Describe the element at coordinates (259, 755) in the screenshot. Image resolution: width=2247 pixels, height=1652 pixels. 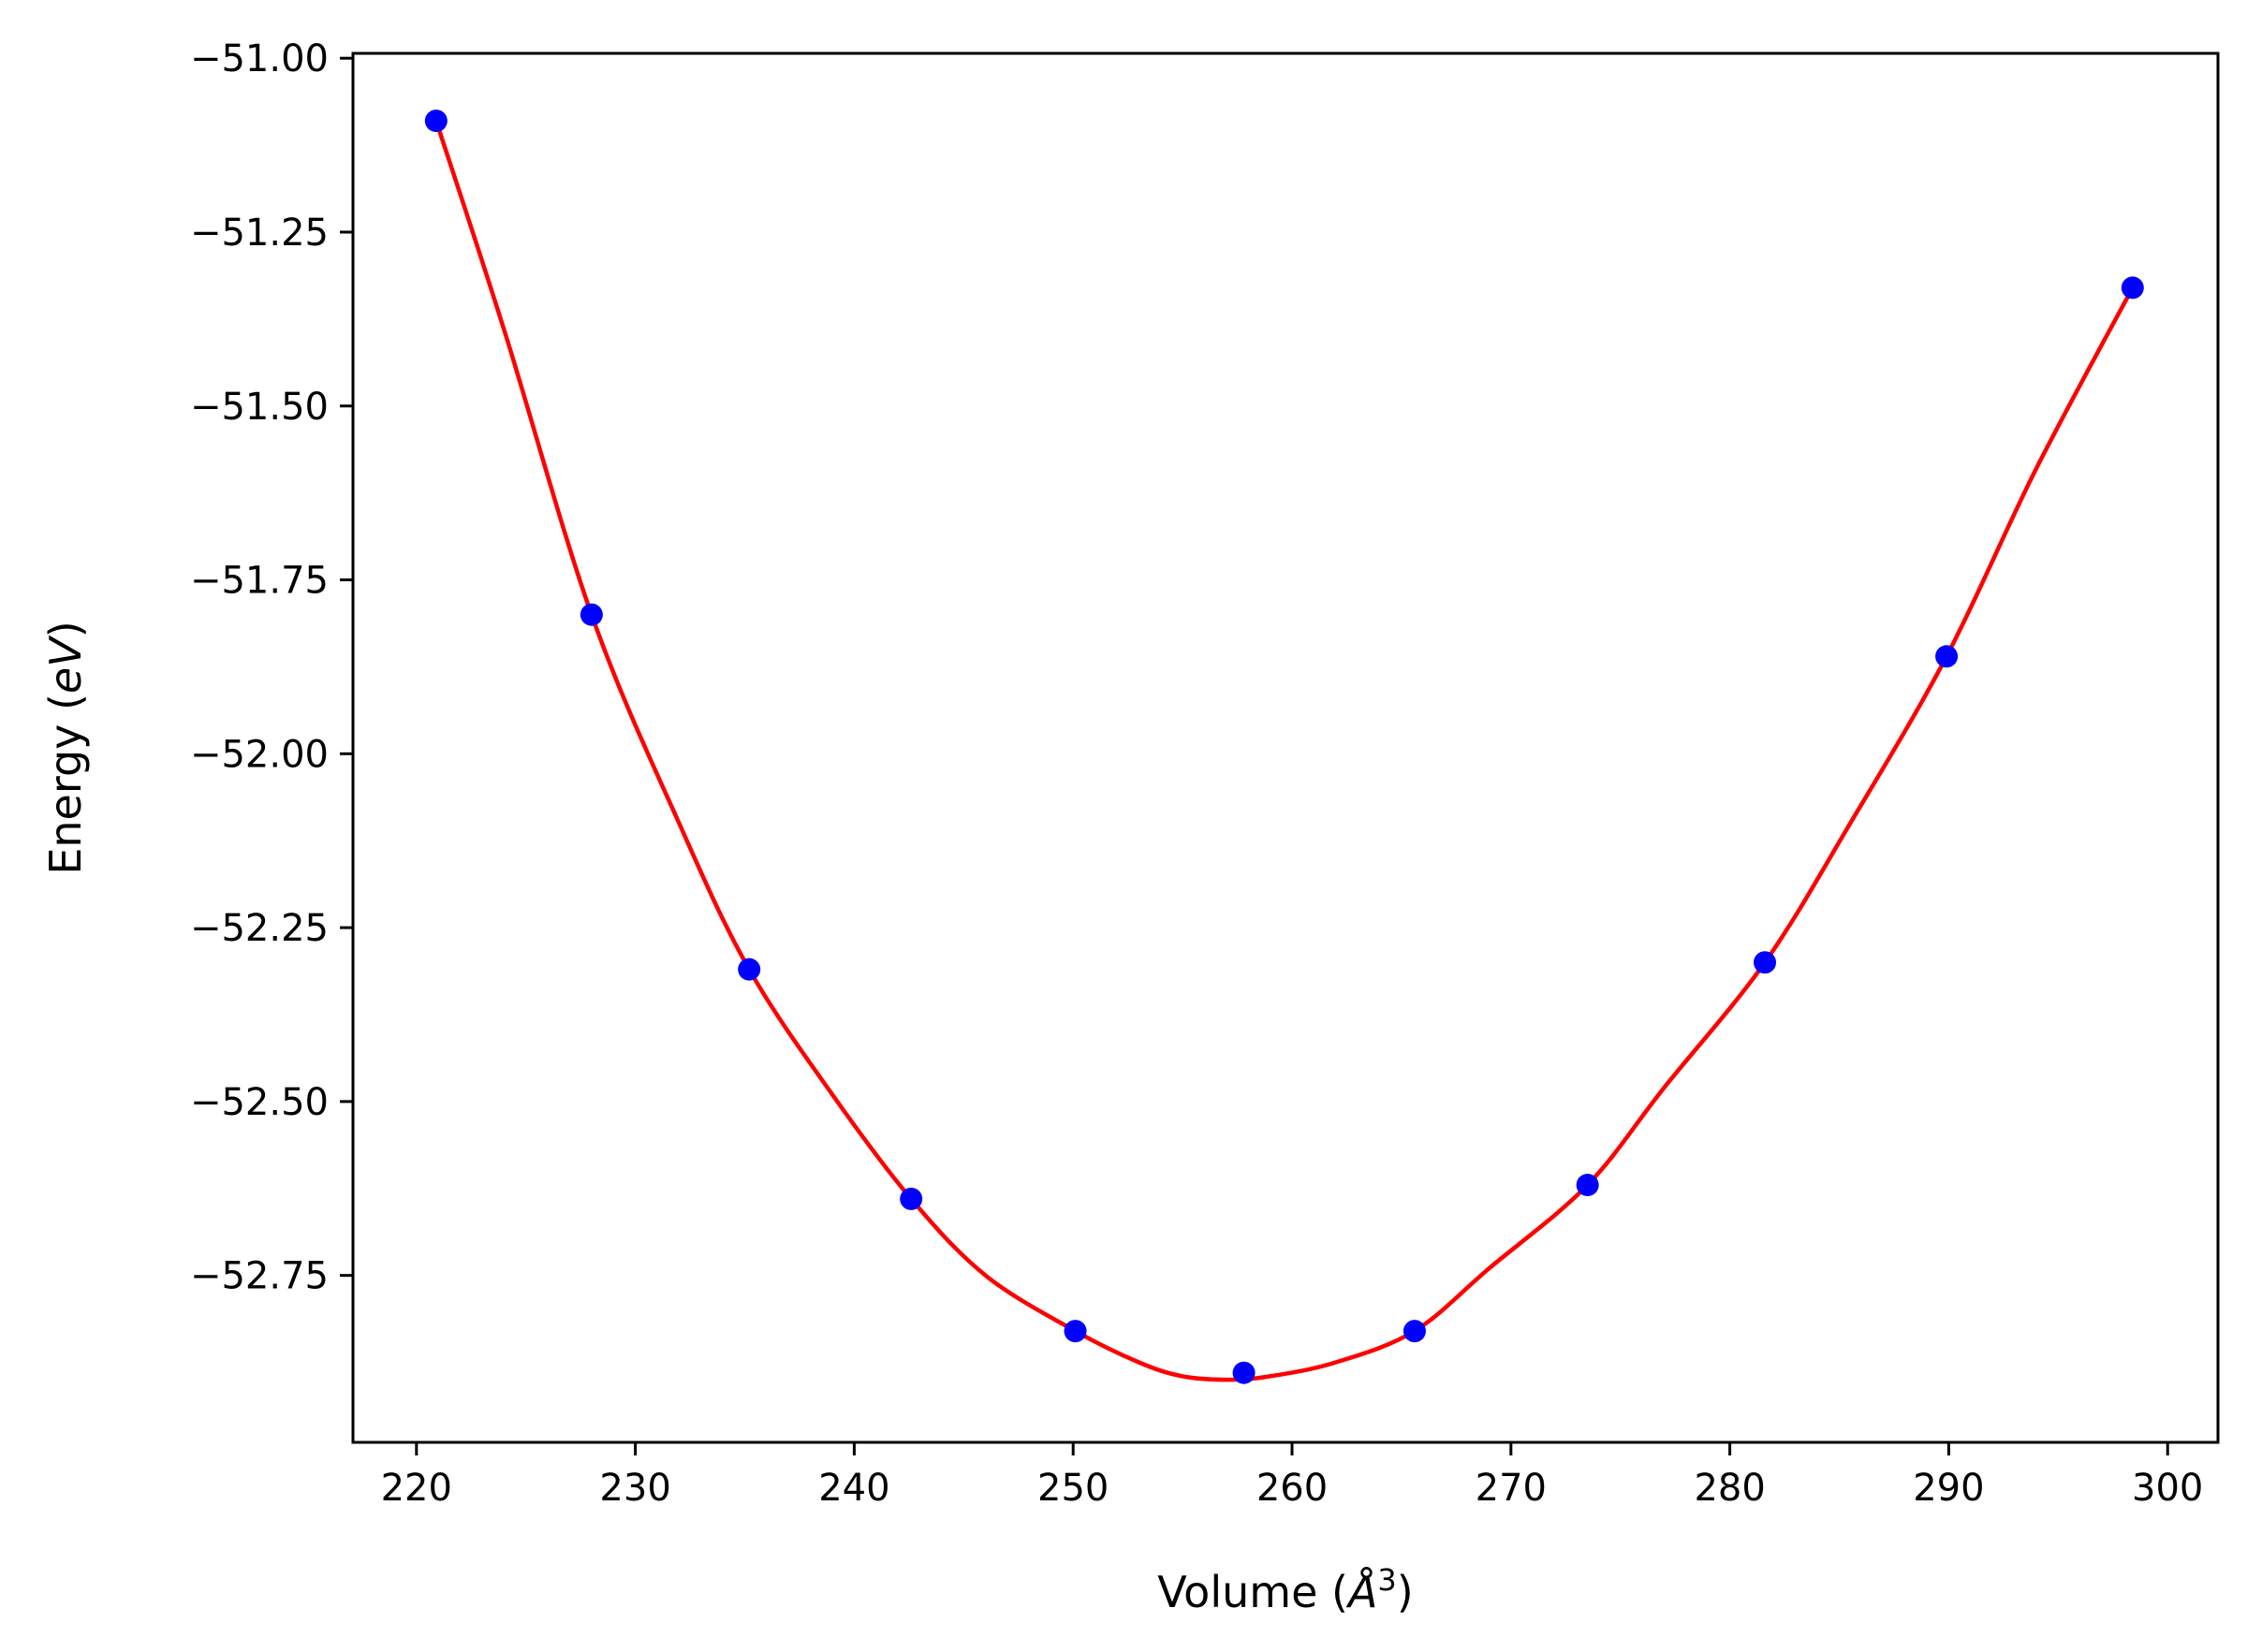
I see `y-tick-label: −52.00` at that location.